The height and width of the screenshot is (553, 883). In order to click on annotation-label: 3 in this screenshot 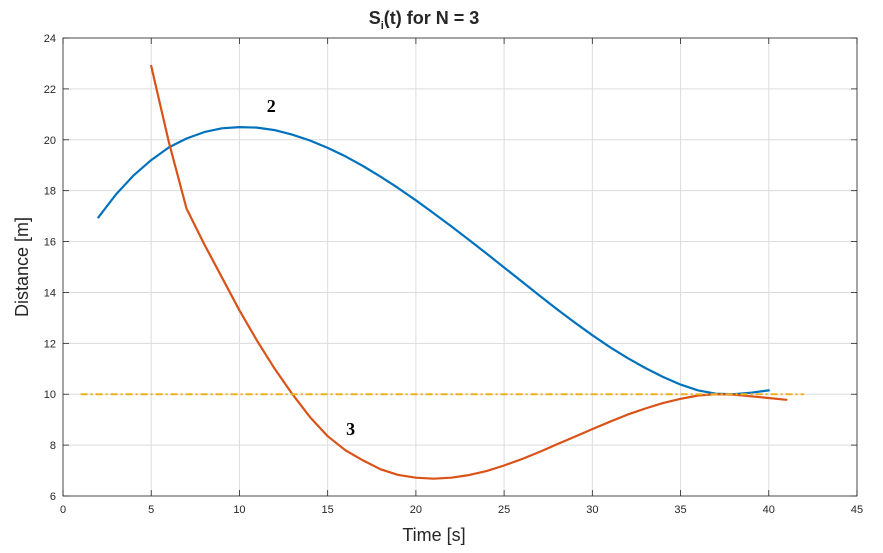, I will do `click(350, 429)`.